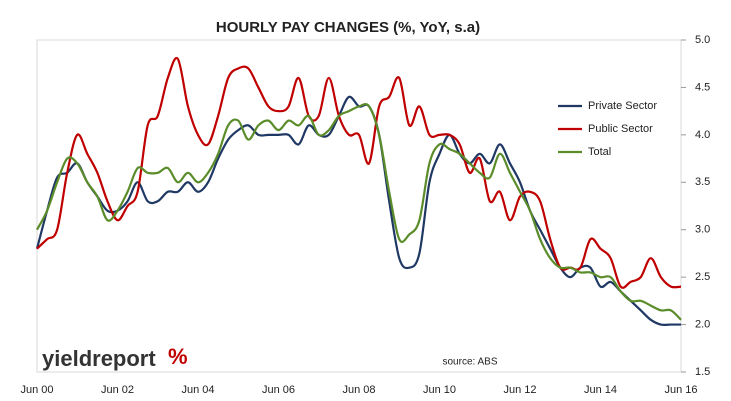  Describe the element at coordinates (600, 390) in the screenshot. I see `x-tick-label: Jun 14` at that location.